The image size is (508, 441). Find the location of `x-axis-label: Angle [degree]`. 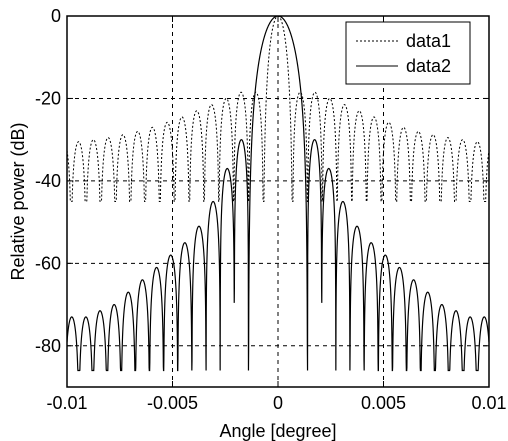

x-axis-label: Angle [degree] is located at coordinates (277, 431).